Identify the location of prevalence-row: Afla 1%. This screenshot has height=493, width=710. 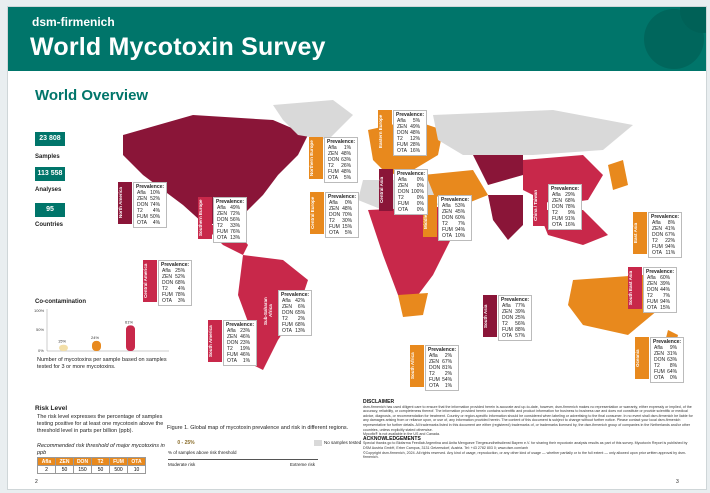
(340, 148).